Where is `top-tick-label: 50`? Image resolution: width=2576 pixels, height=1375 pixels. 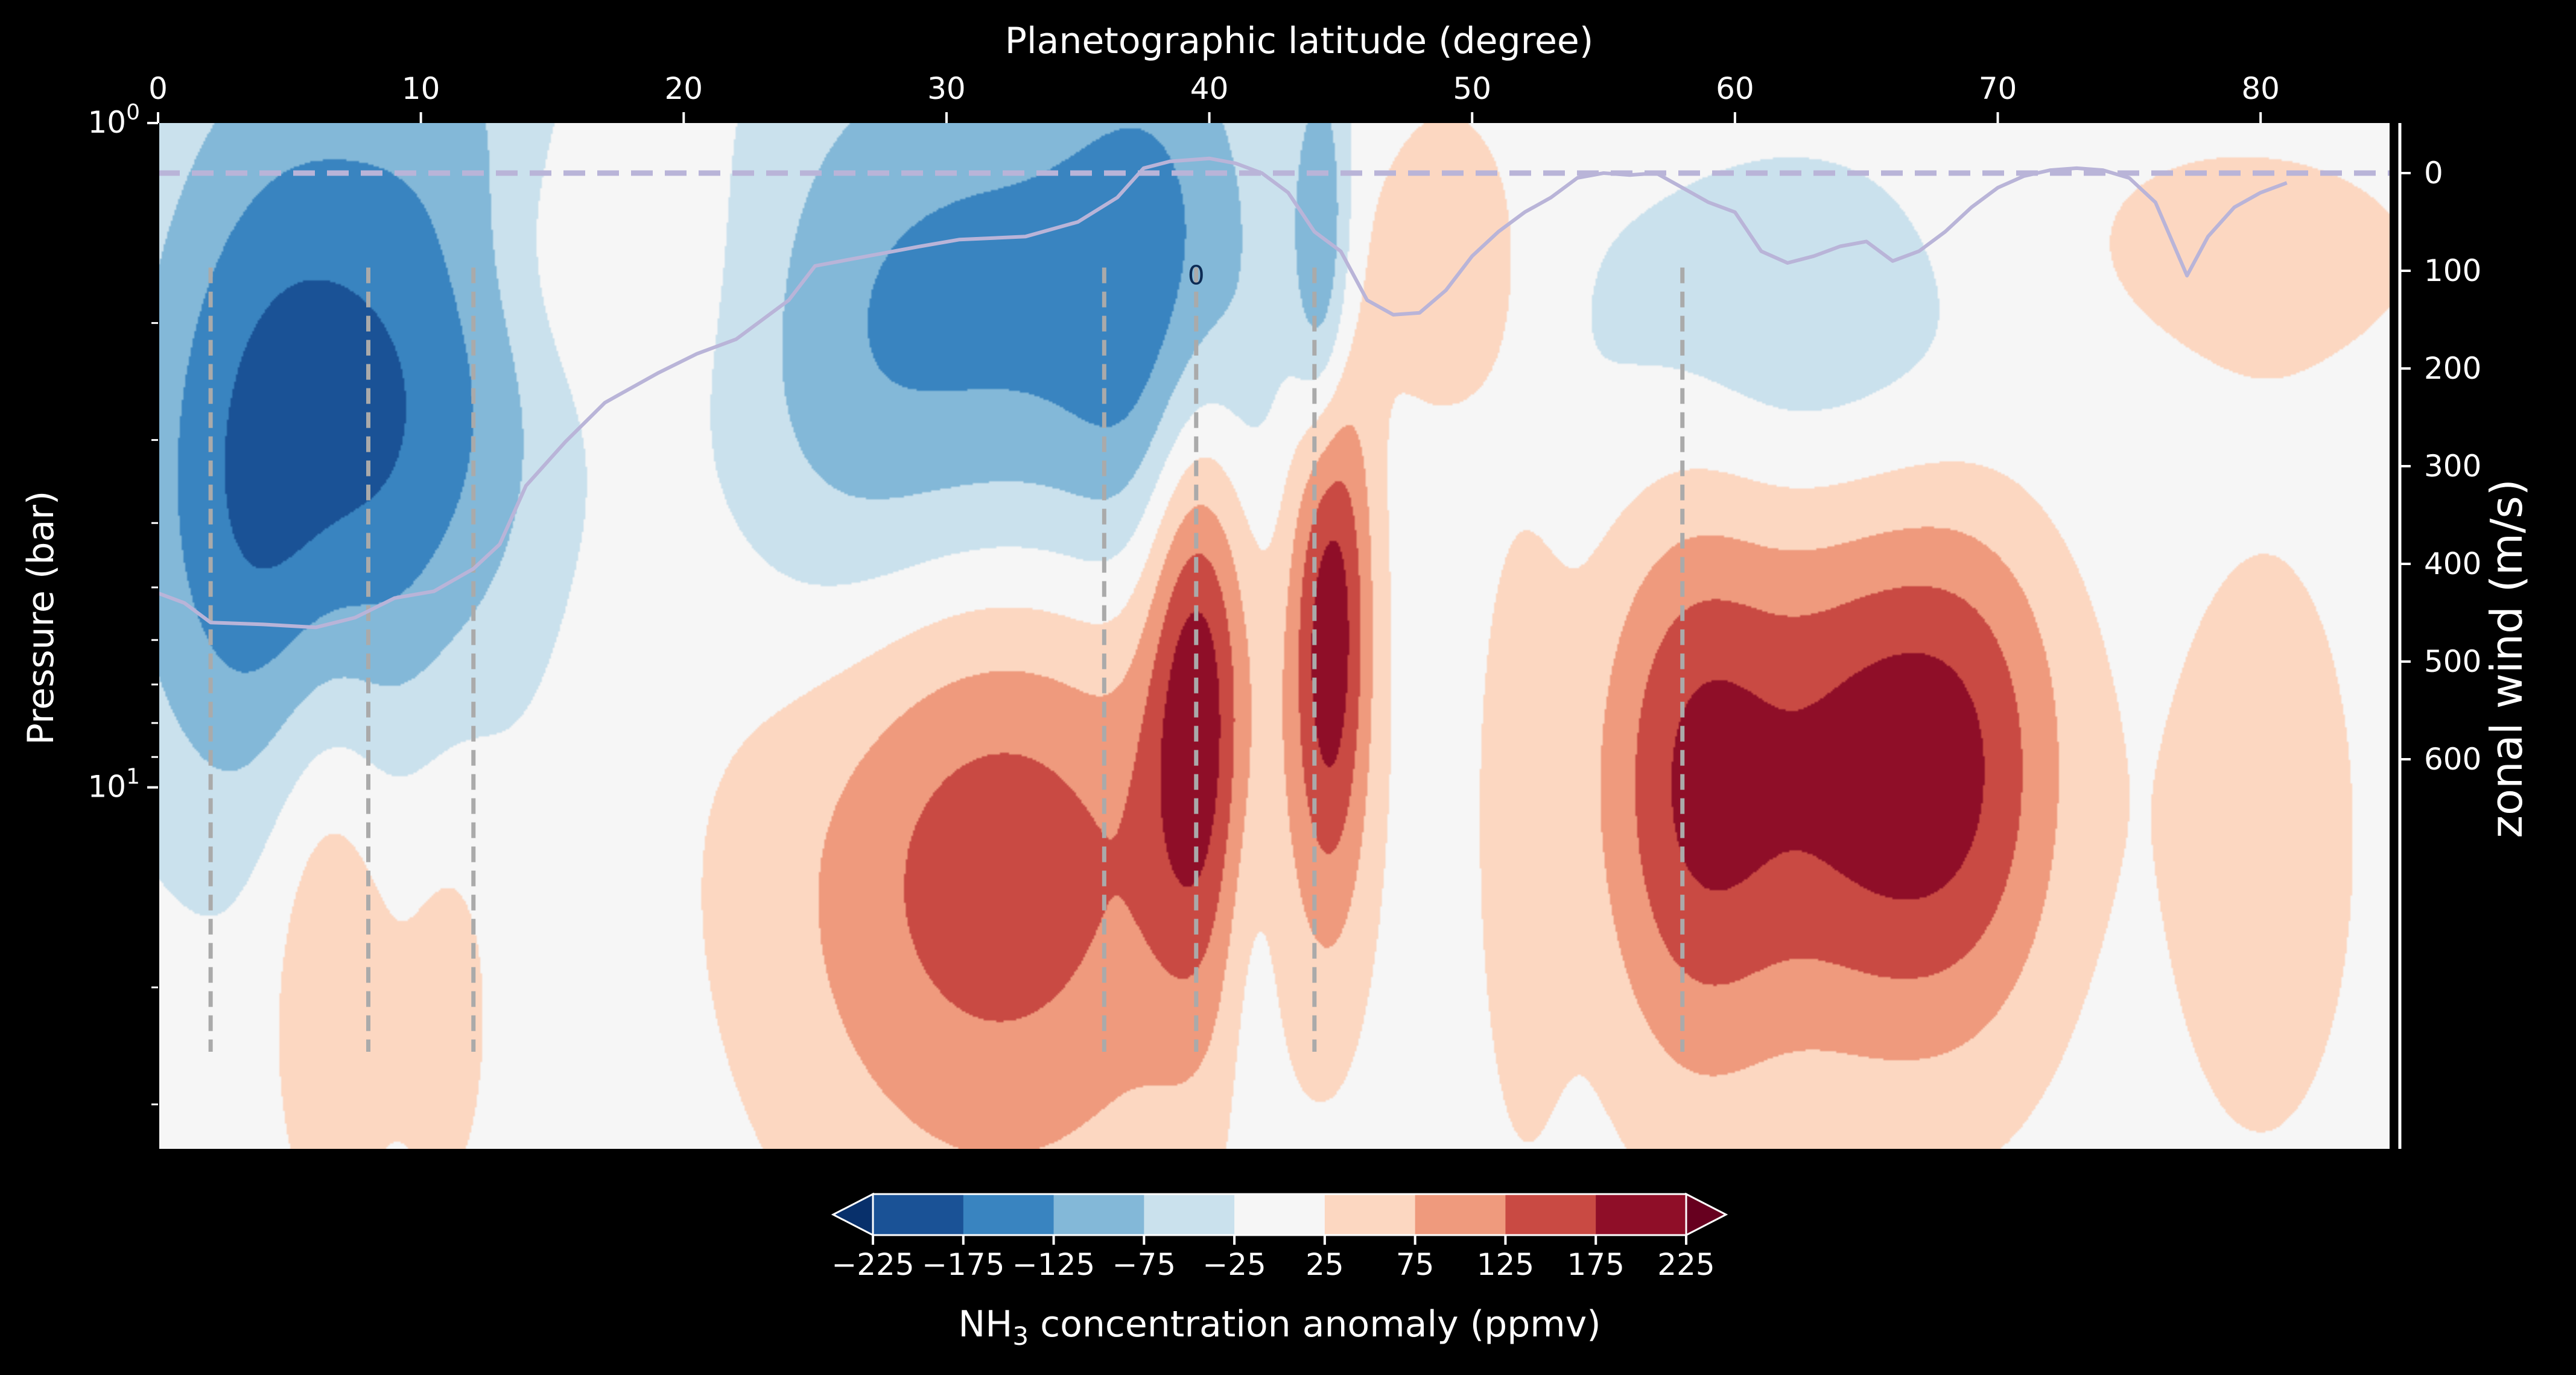 top-tick-label: 50 is located at coordinates (1472, 88).